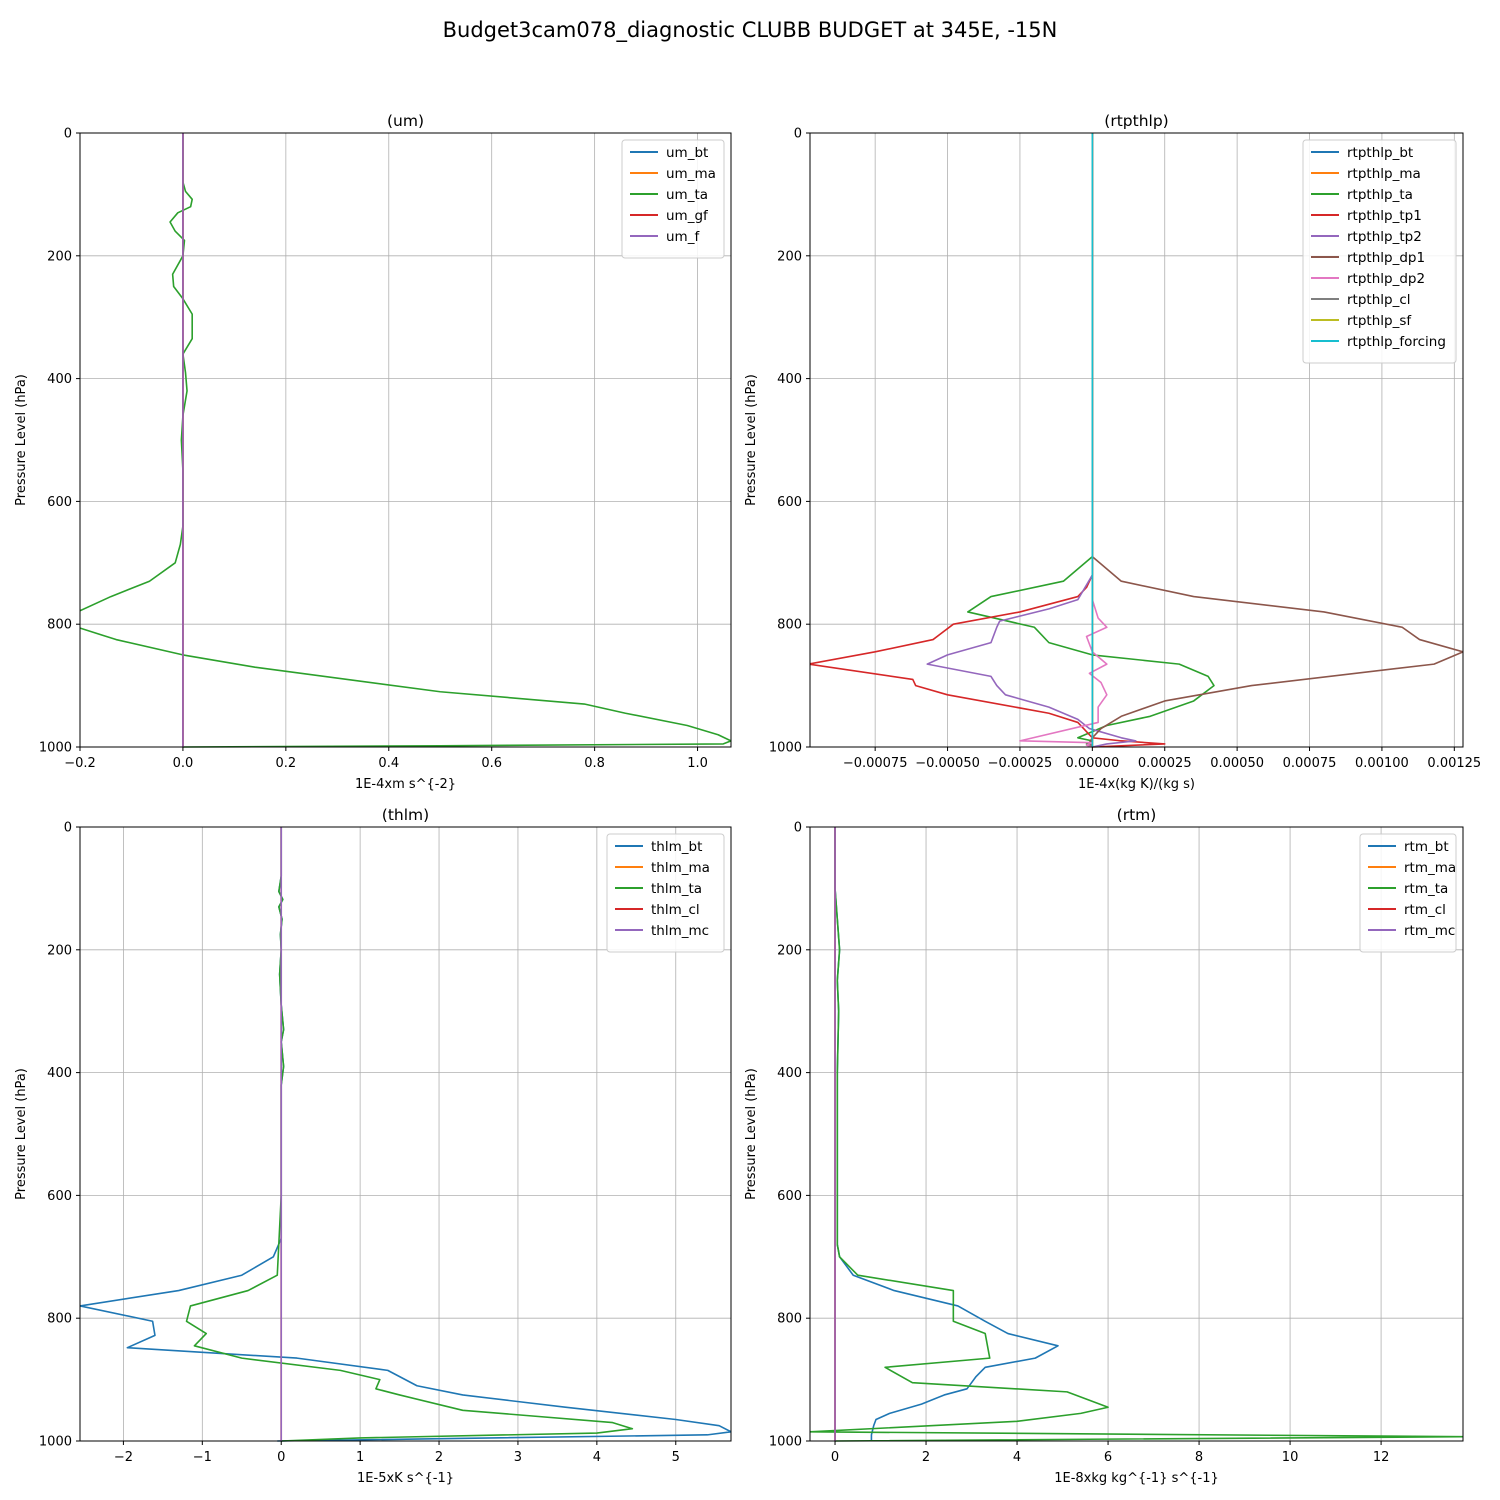 This screenshot has height=1500, width=1500. What do you see at coordinates (1425, 910) in the screenshot?
I see `legend-entry: rtm_cl` at bounding box center [1425, 910].